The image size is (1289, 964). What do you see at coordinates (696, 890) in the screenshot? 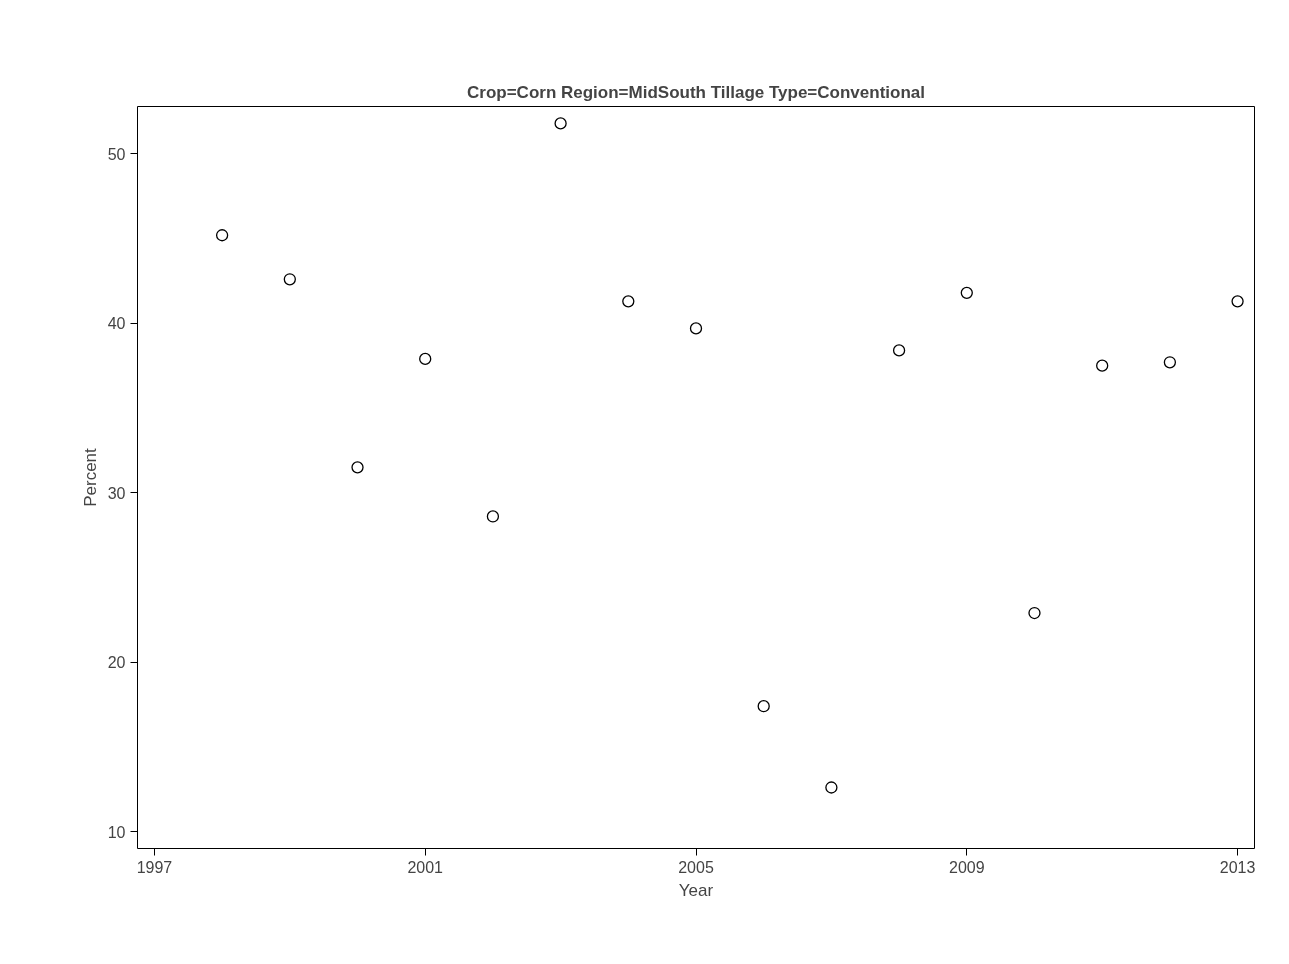
I see `x-axis-title: Year` at bounding box center [696, 890].